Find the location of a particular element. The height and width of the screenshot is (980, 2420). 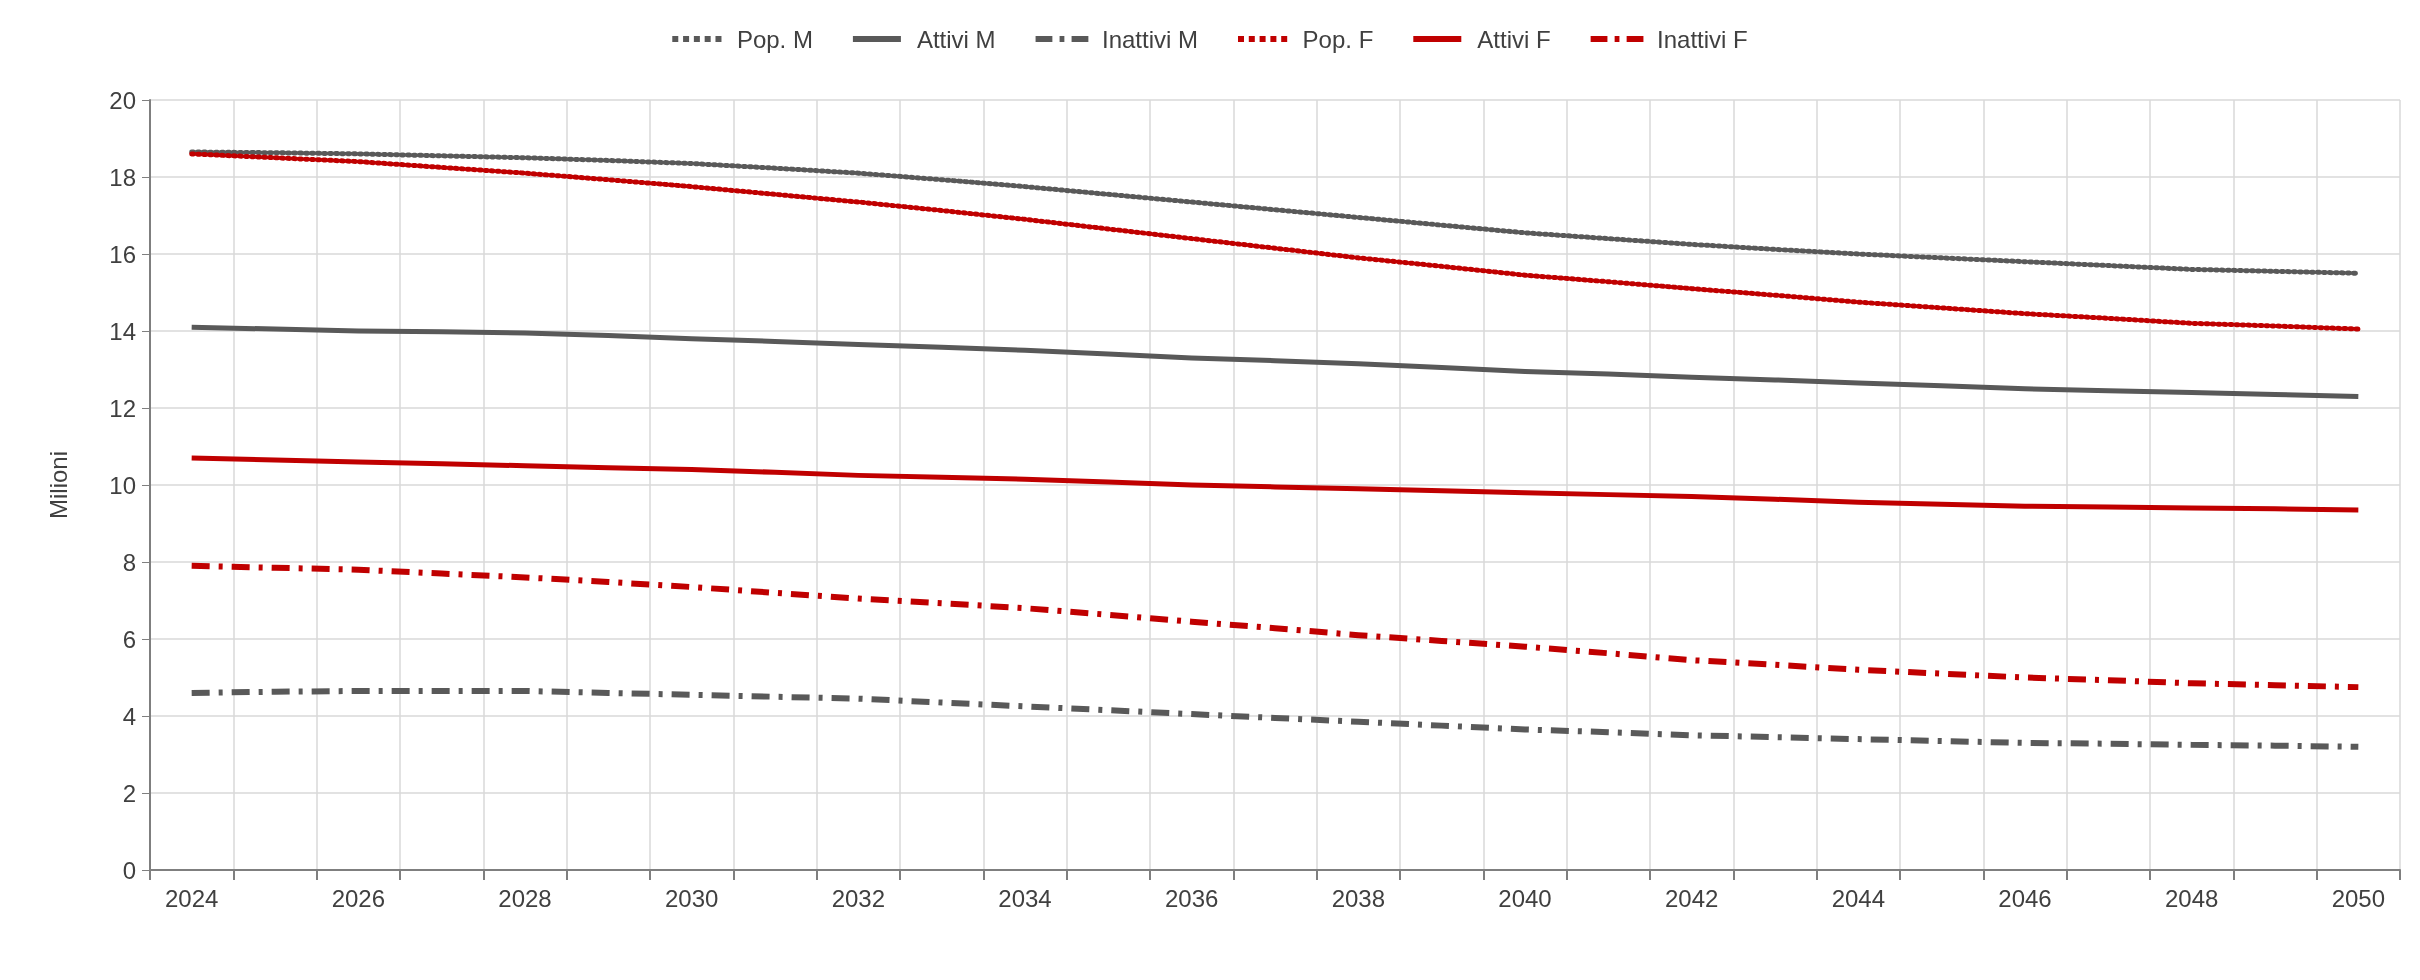

x-tick-label: 2048 is located at coordinates (2191, 898).